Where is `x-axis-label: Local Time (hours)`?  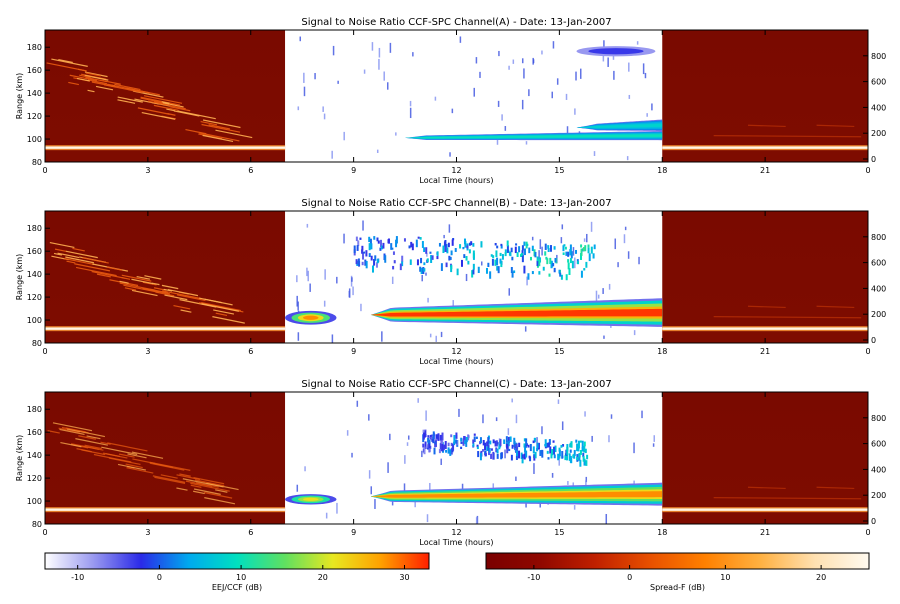
x-axis-label: Local Time (hours) is located at coordinates (456, 180).